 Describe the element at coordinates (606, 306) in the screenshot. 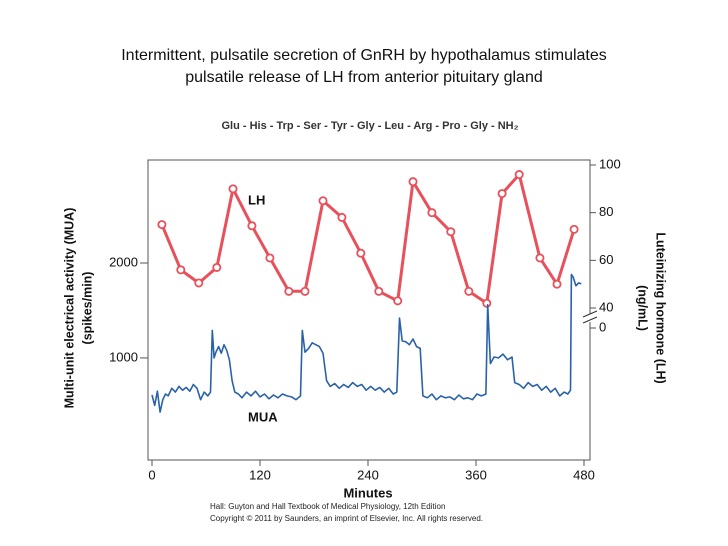

I see `y2-tick-label: 40` at that location.